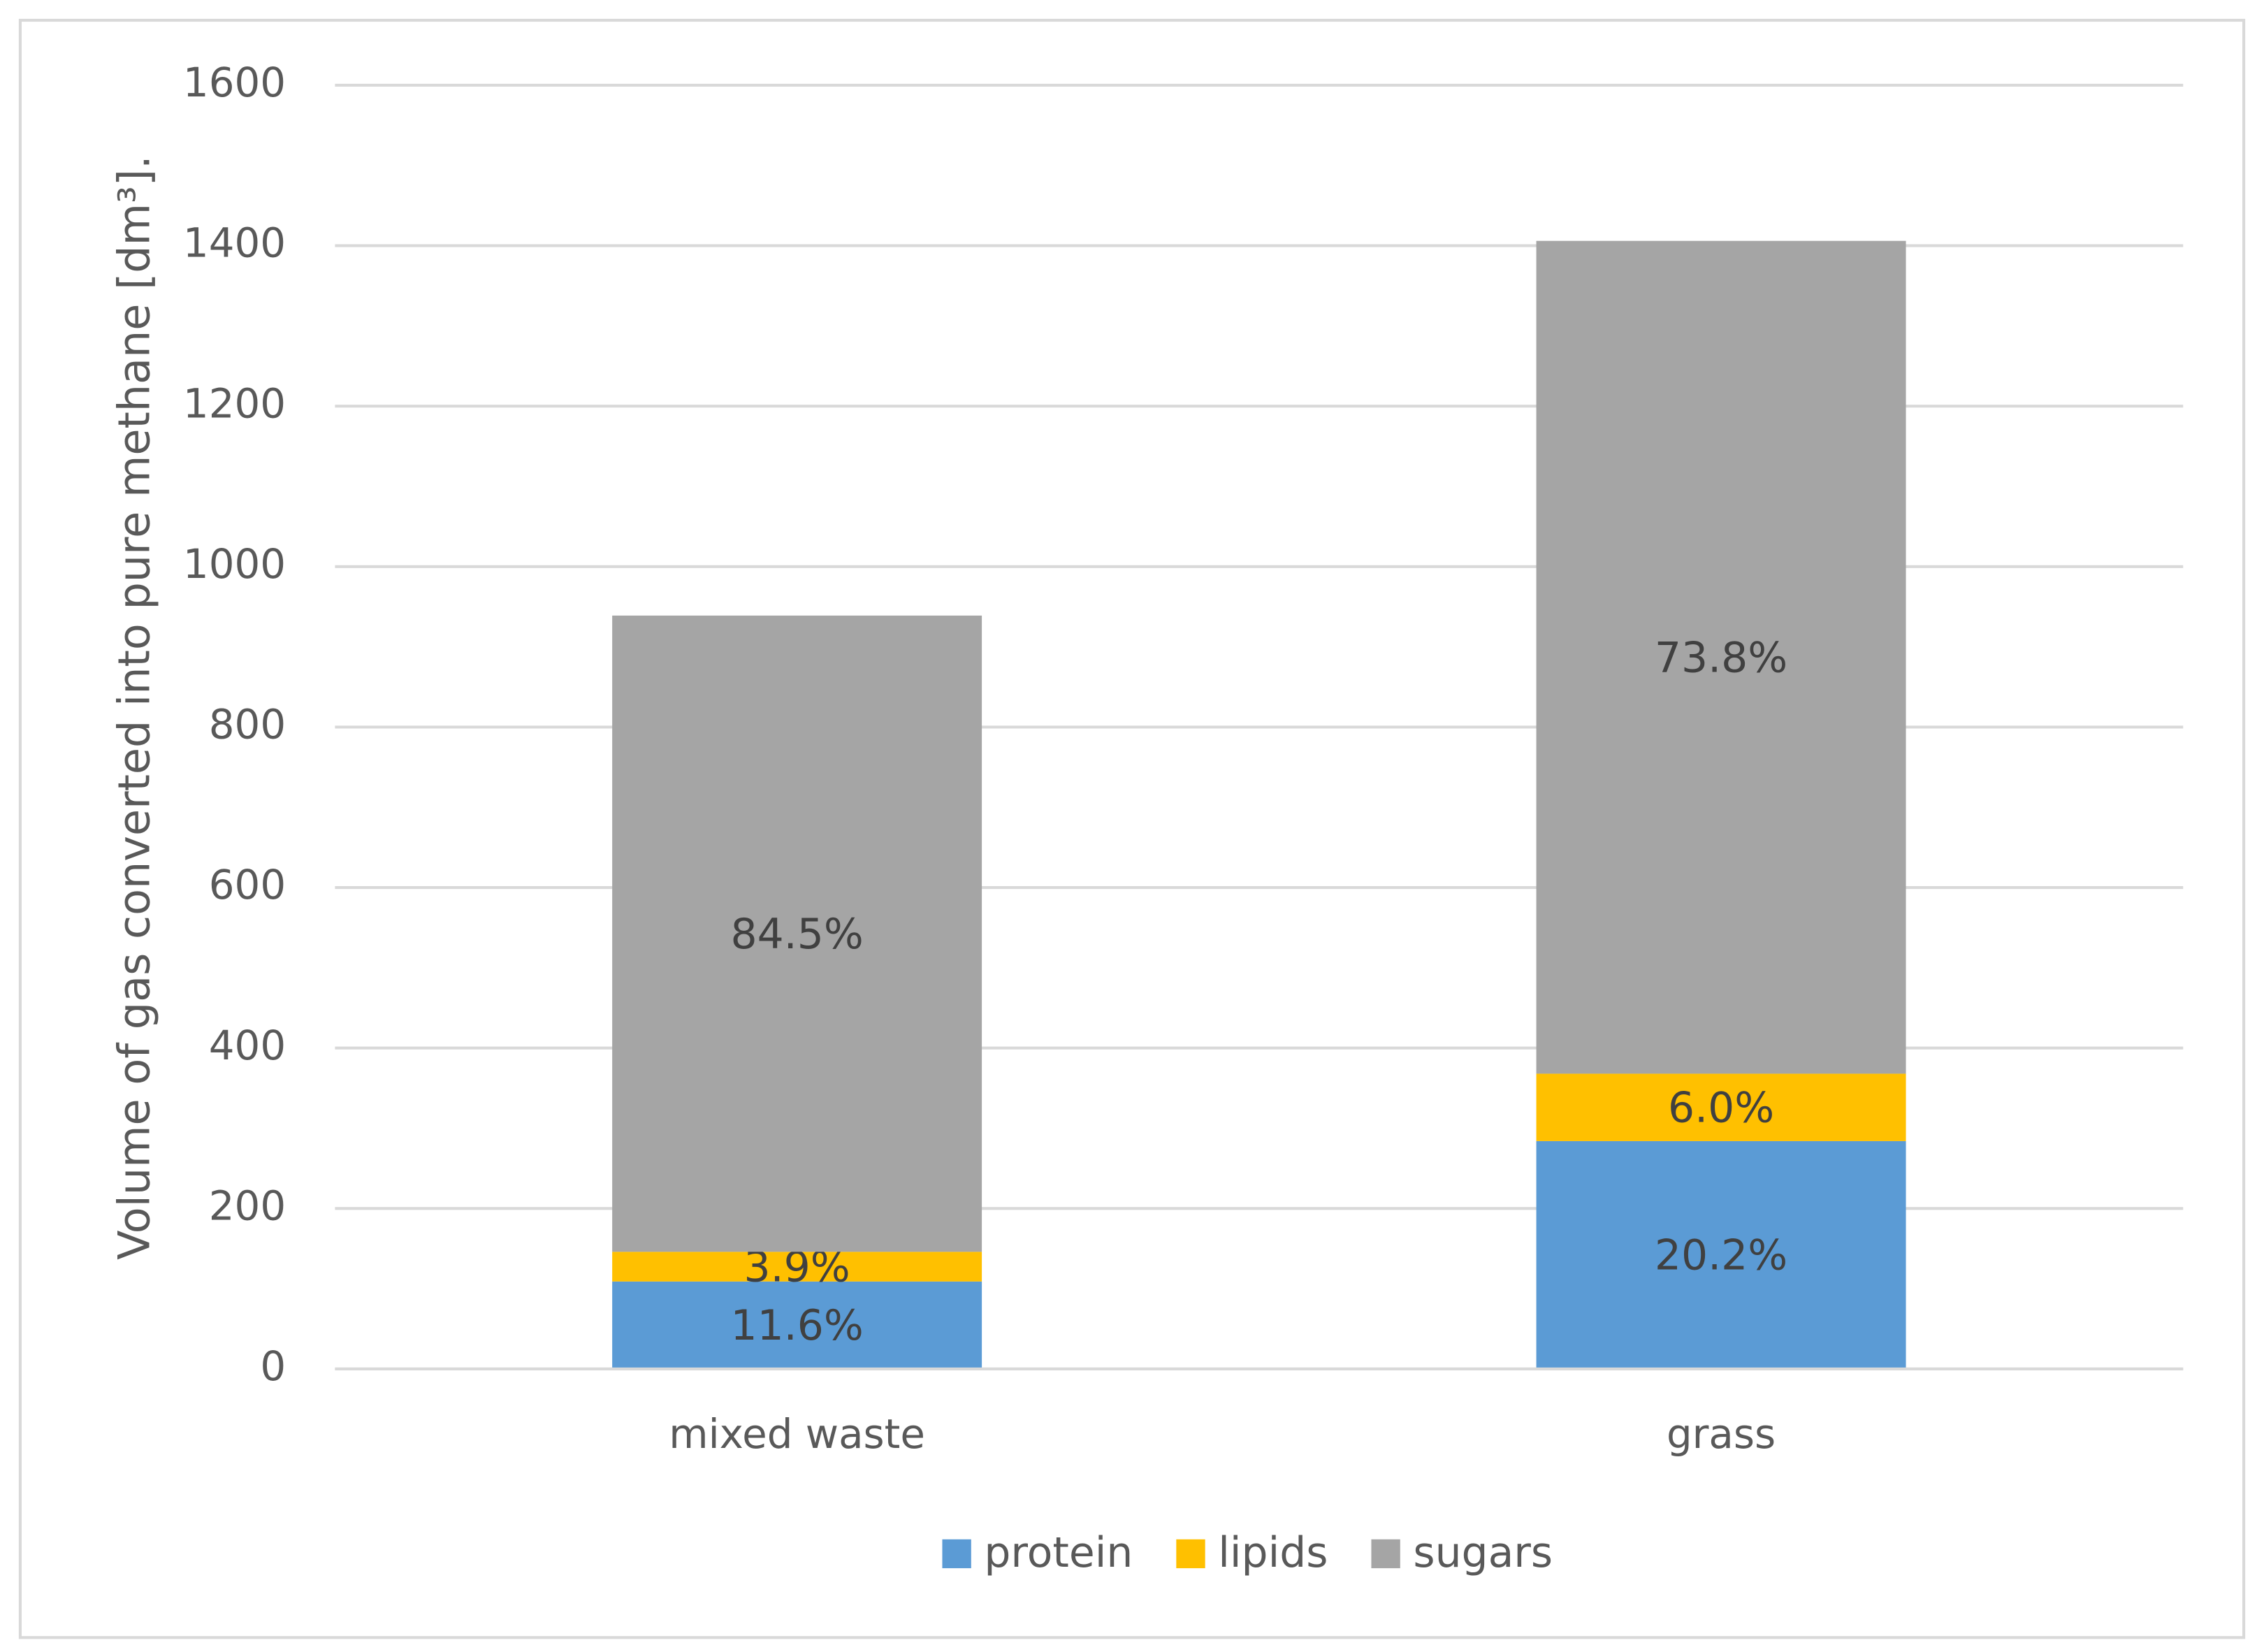 The height and width of the screenshot is (1652, 2264). What do you see at coordinates (234, 82) in the screenshot?
I see `y-tick-label: 1600` at bounding box center [234, 82].